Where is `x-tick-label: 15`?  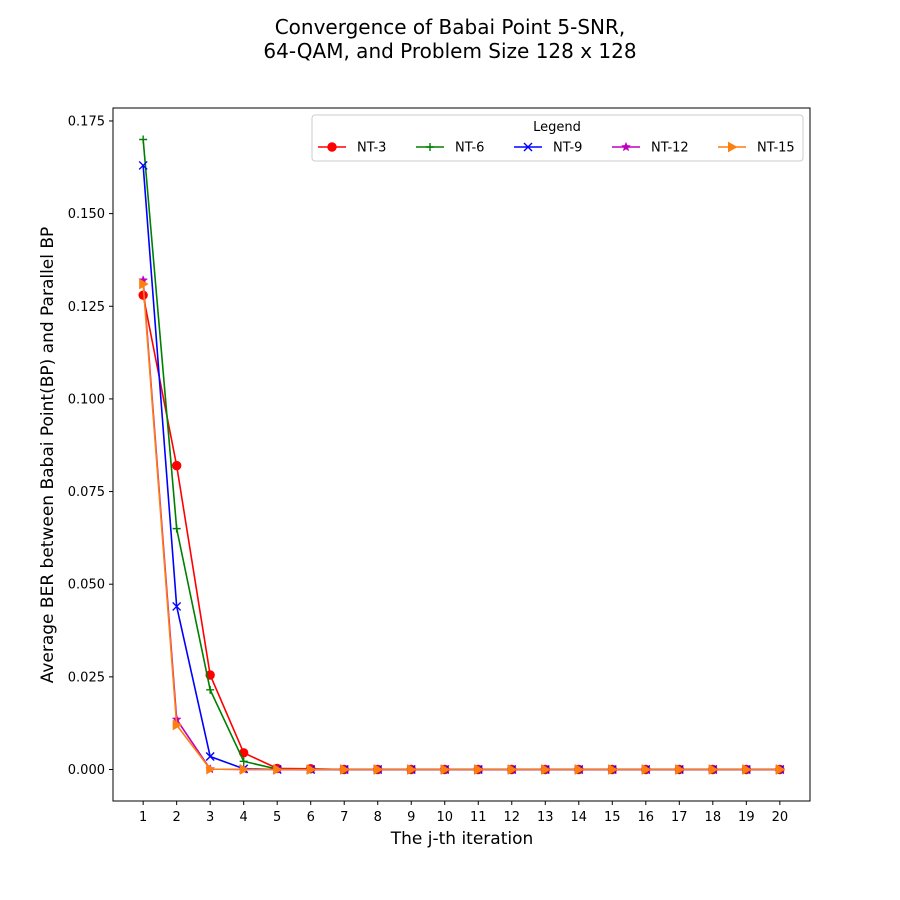 x-tick-label: 15 is located at coordinates (612, 817).